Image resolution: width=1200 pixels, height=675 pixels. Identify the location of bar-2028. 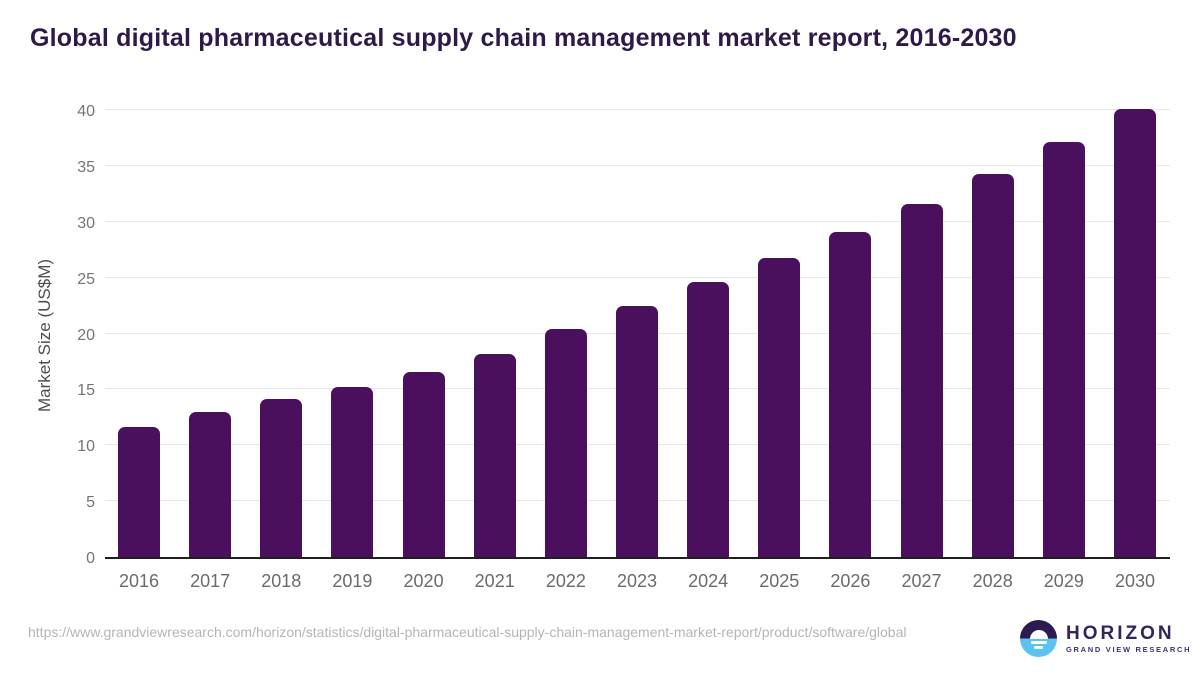
(992, 365).